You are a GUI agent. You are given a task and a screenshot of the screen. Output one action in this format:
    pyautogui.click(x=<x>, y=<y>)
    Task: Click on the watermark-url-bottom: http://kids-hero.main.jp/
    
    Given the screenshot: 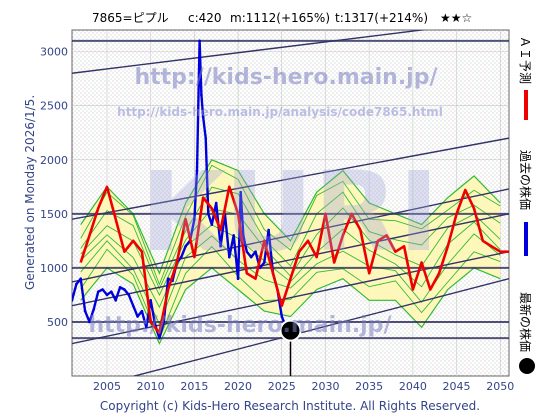 What is the action you would take?
    pyautogui.click(x=240, y=325)
    